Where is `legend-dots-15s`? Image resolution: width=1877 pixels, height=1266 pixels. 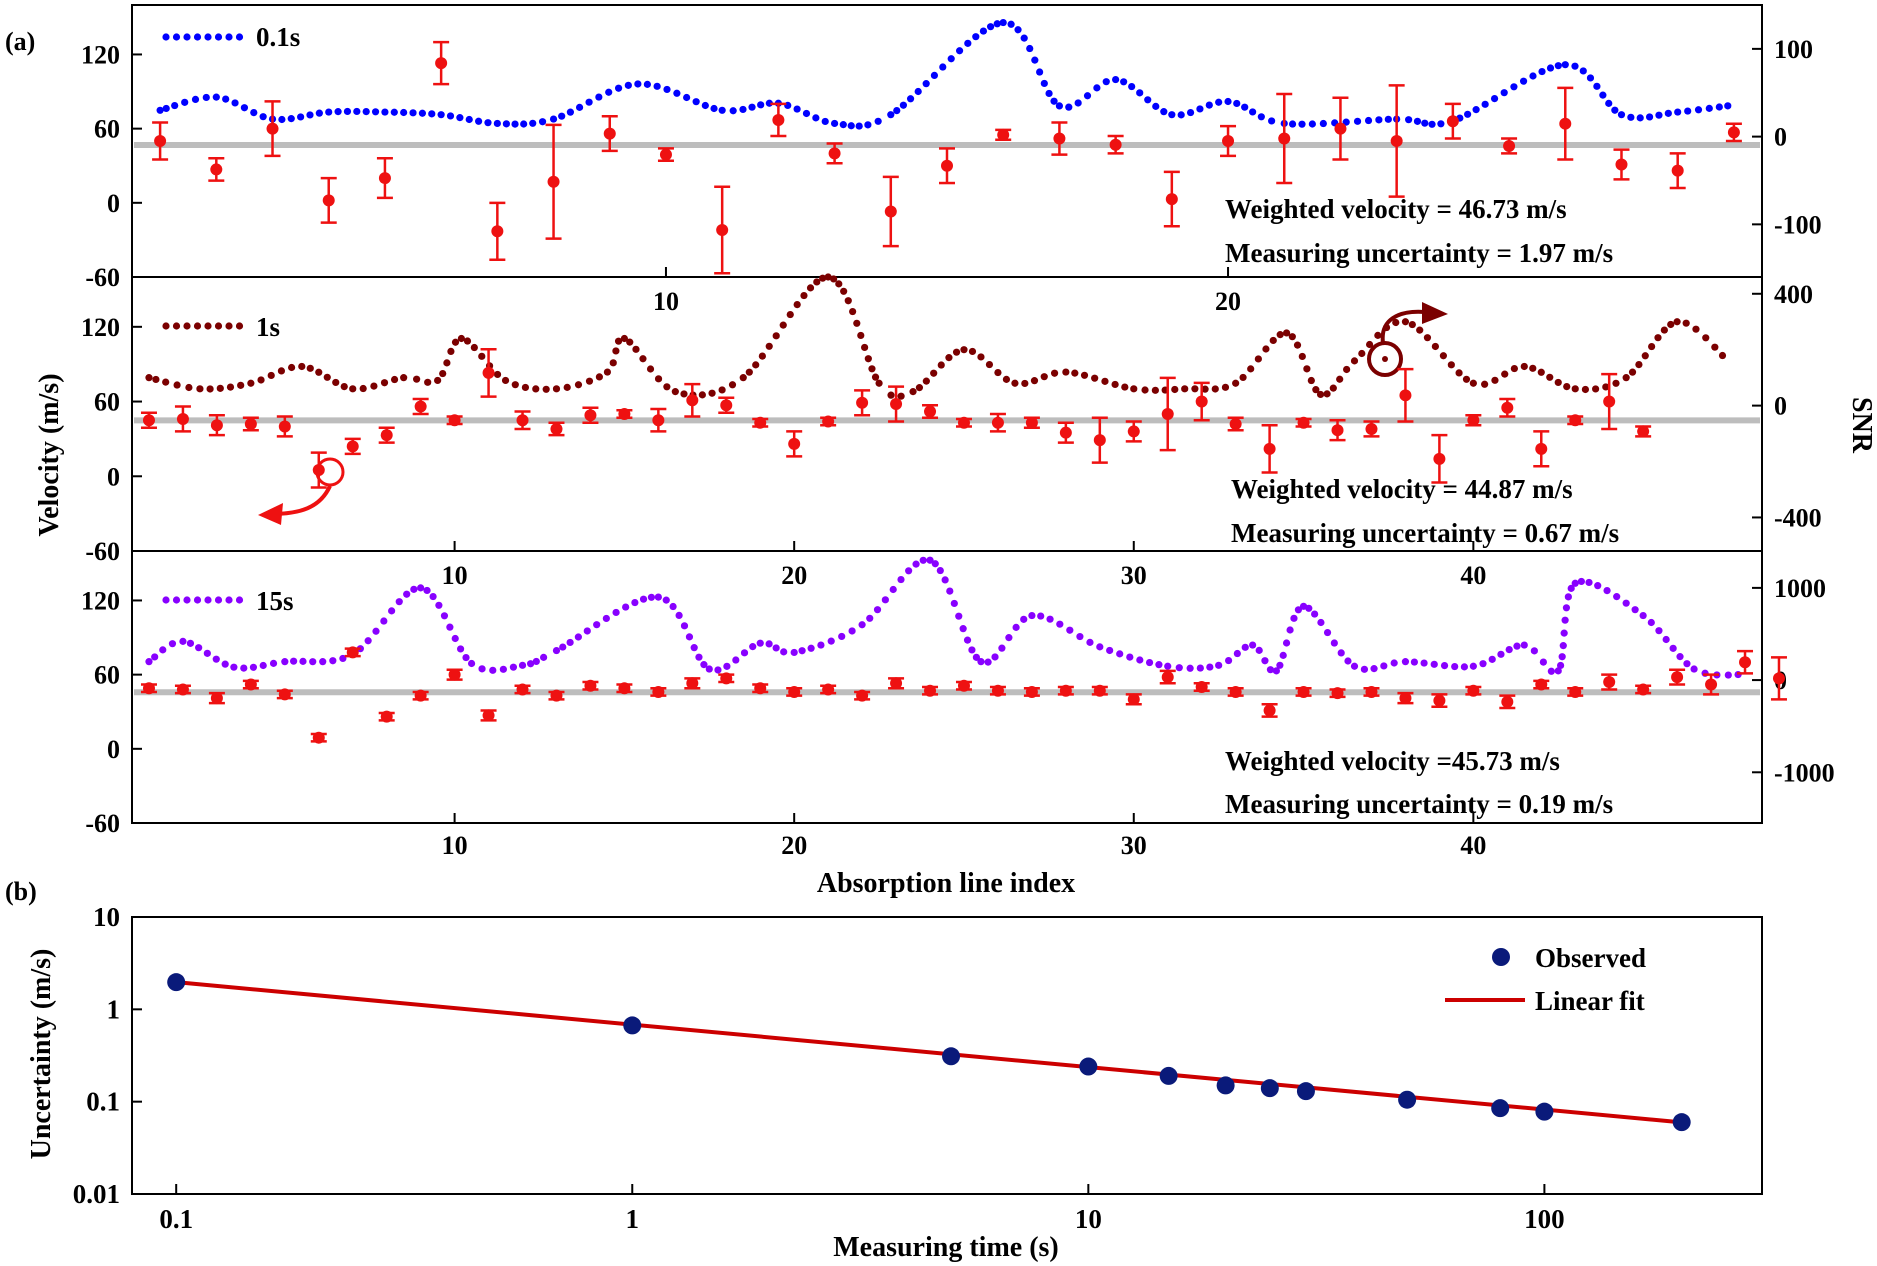 legend-dots-15s is located at coordinates (203, 600).